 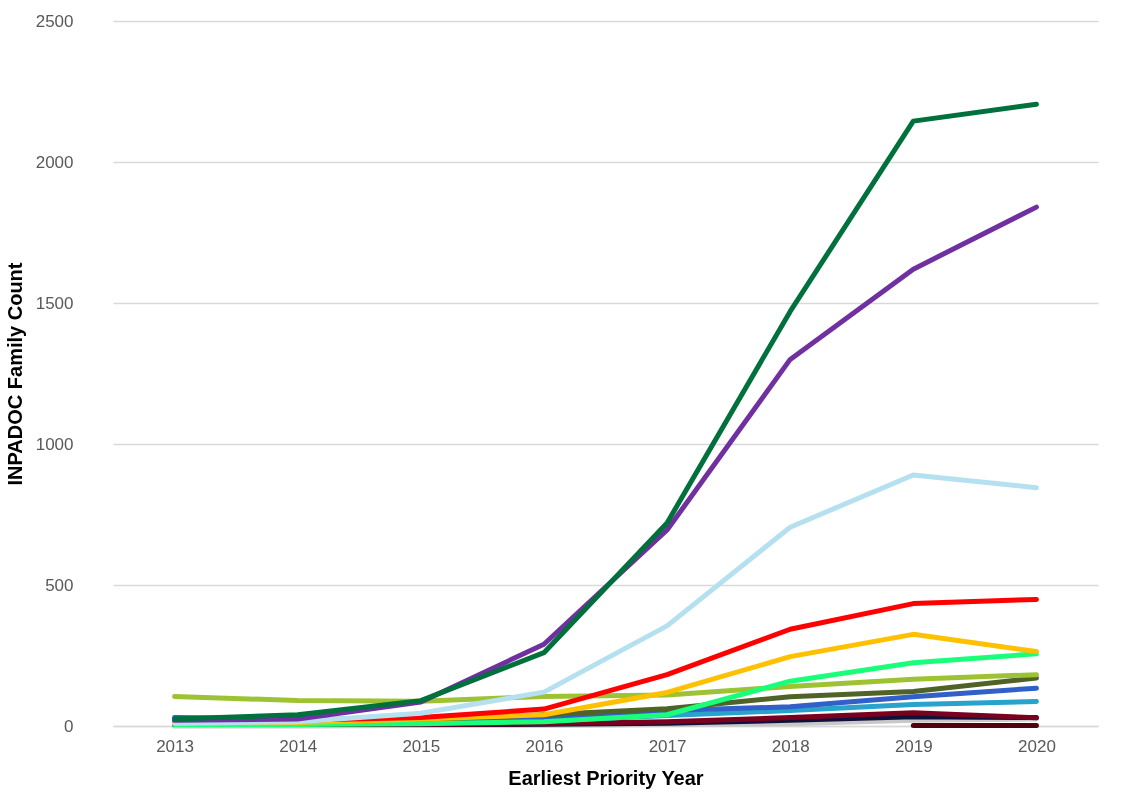 What do you see at coordinates (667, 746) in the screenshot?
I see `x-tick-label: 2017` at bounding box center [667, 746].